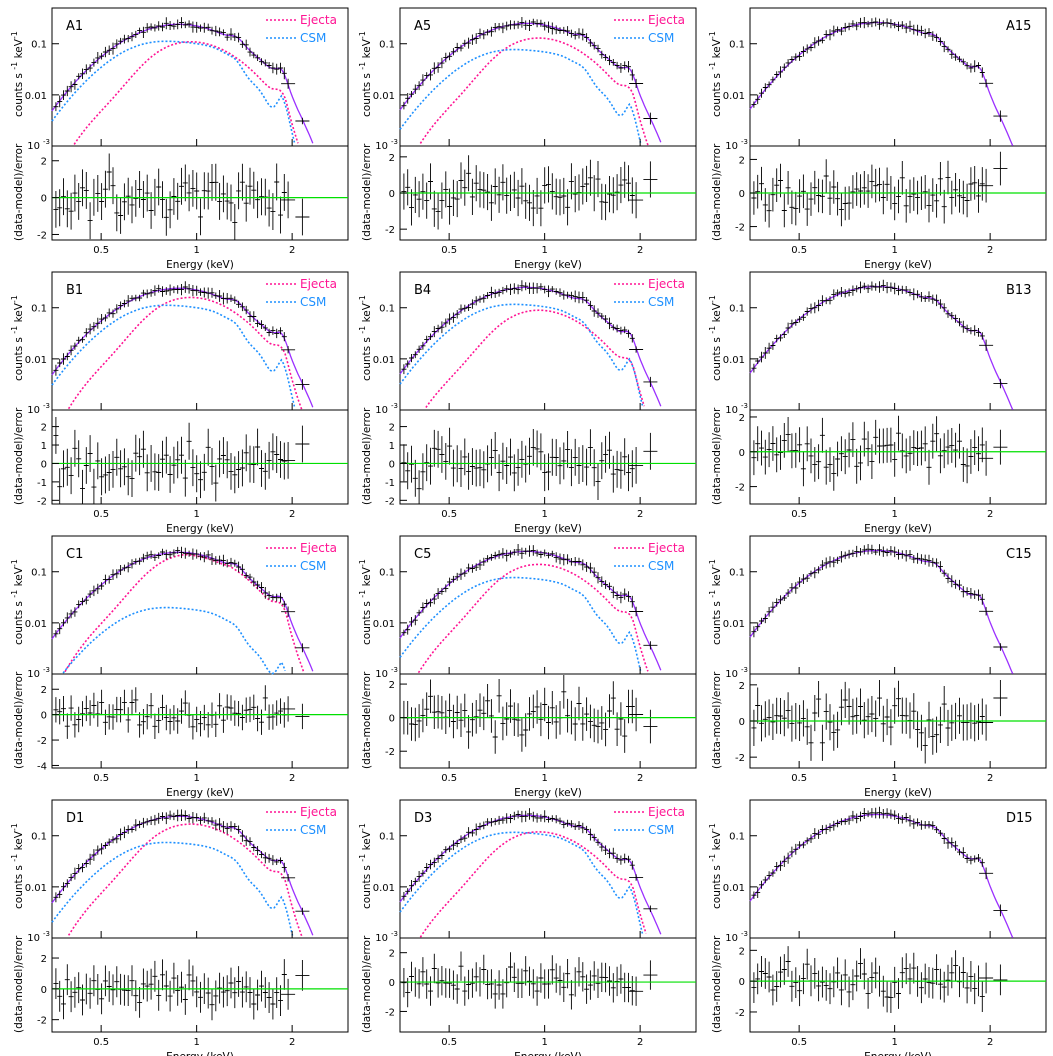 This screenshot has height=1056, width=1053. Describe the element at coordinates (367, 192) in the screenshot. I see `y-axis-label-bottom-text: (data-model)/error` at that location.